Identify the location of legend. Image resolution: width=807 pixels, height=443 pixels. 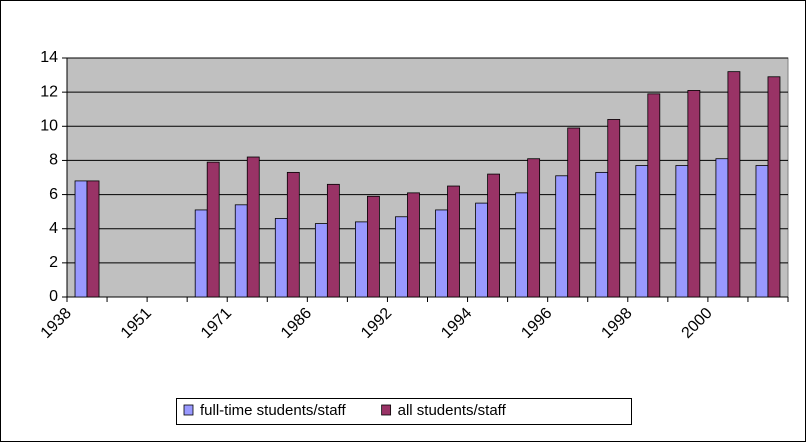
(404, 411).